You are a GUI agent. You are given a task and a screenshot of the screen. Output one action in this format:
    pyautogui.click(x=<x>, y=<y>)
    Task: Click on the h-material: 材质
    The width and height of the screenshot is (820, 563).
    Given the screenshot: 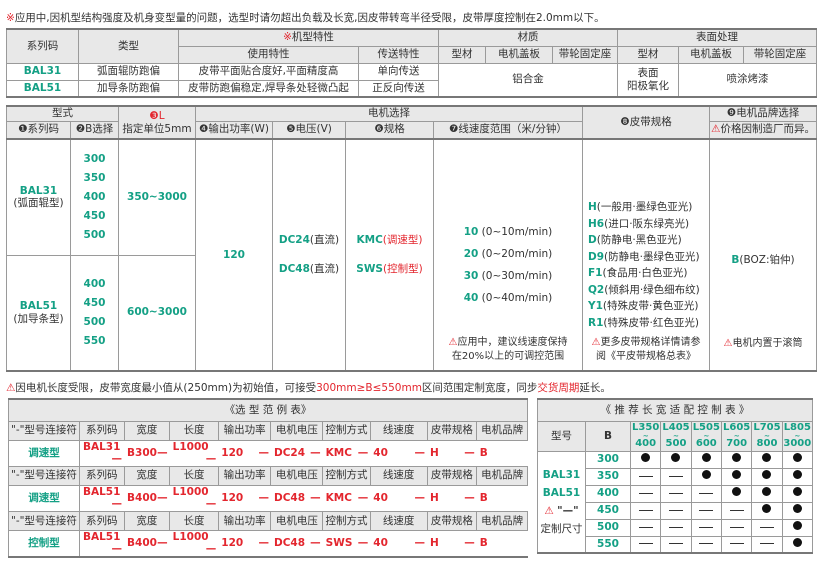 What is the action you would take?
    pyautogui.click(x=528, y=37)
    